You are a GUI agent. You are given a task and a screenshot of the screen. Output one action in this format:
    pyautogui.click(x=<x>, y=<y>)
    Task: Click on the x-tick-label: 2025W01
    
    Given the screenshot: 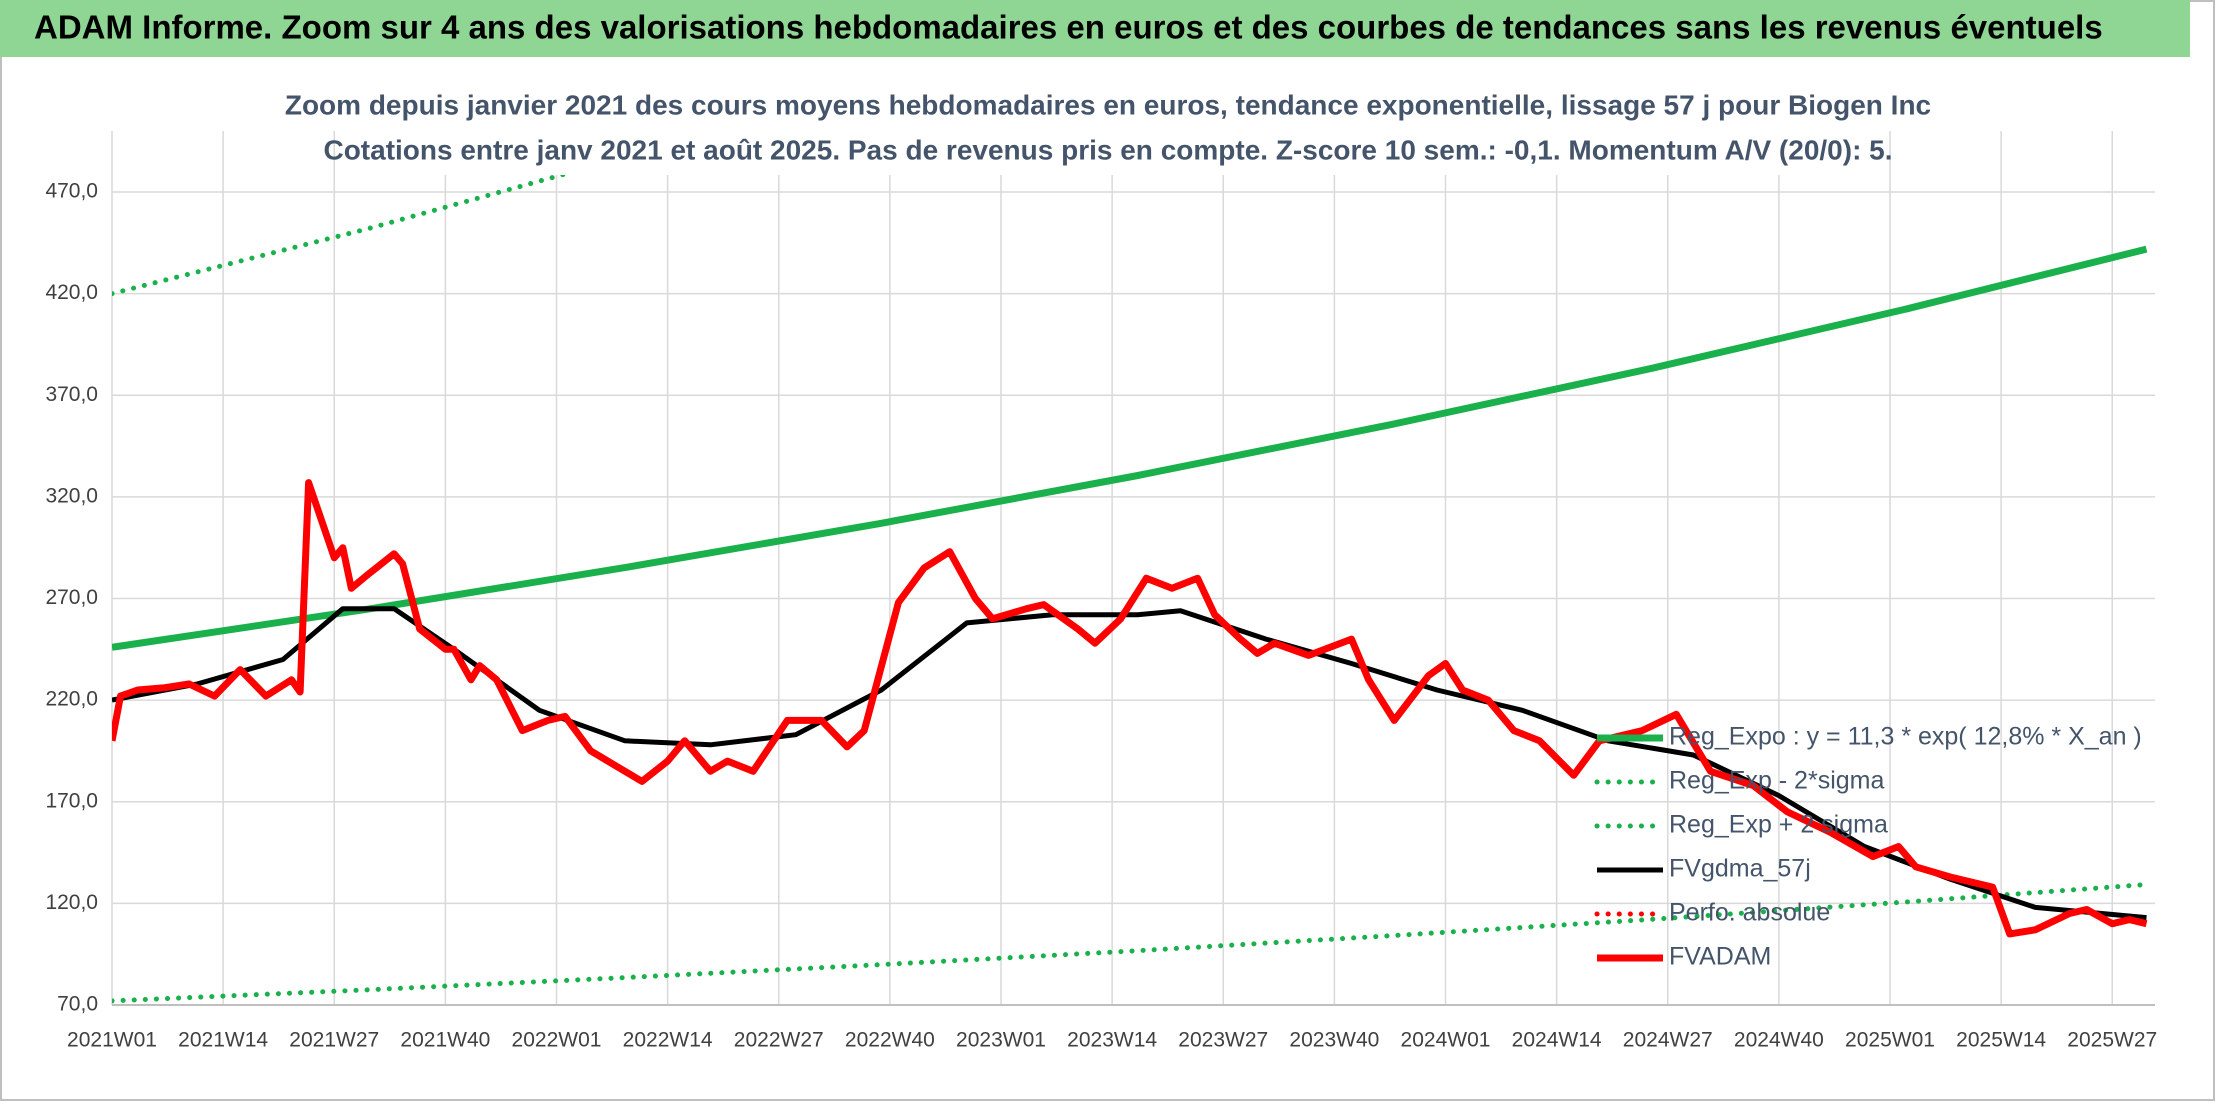 What is the action you would take?
    pyautogui.click(x=1890, y=1040)
    